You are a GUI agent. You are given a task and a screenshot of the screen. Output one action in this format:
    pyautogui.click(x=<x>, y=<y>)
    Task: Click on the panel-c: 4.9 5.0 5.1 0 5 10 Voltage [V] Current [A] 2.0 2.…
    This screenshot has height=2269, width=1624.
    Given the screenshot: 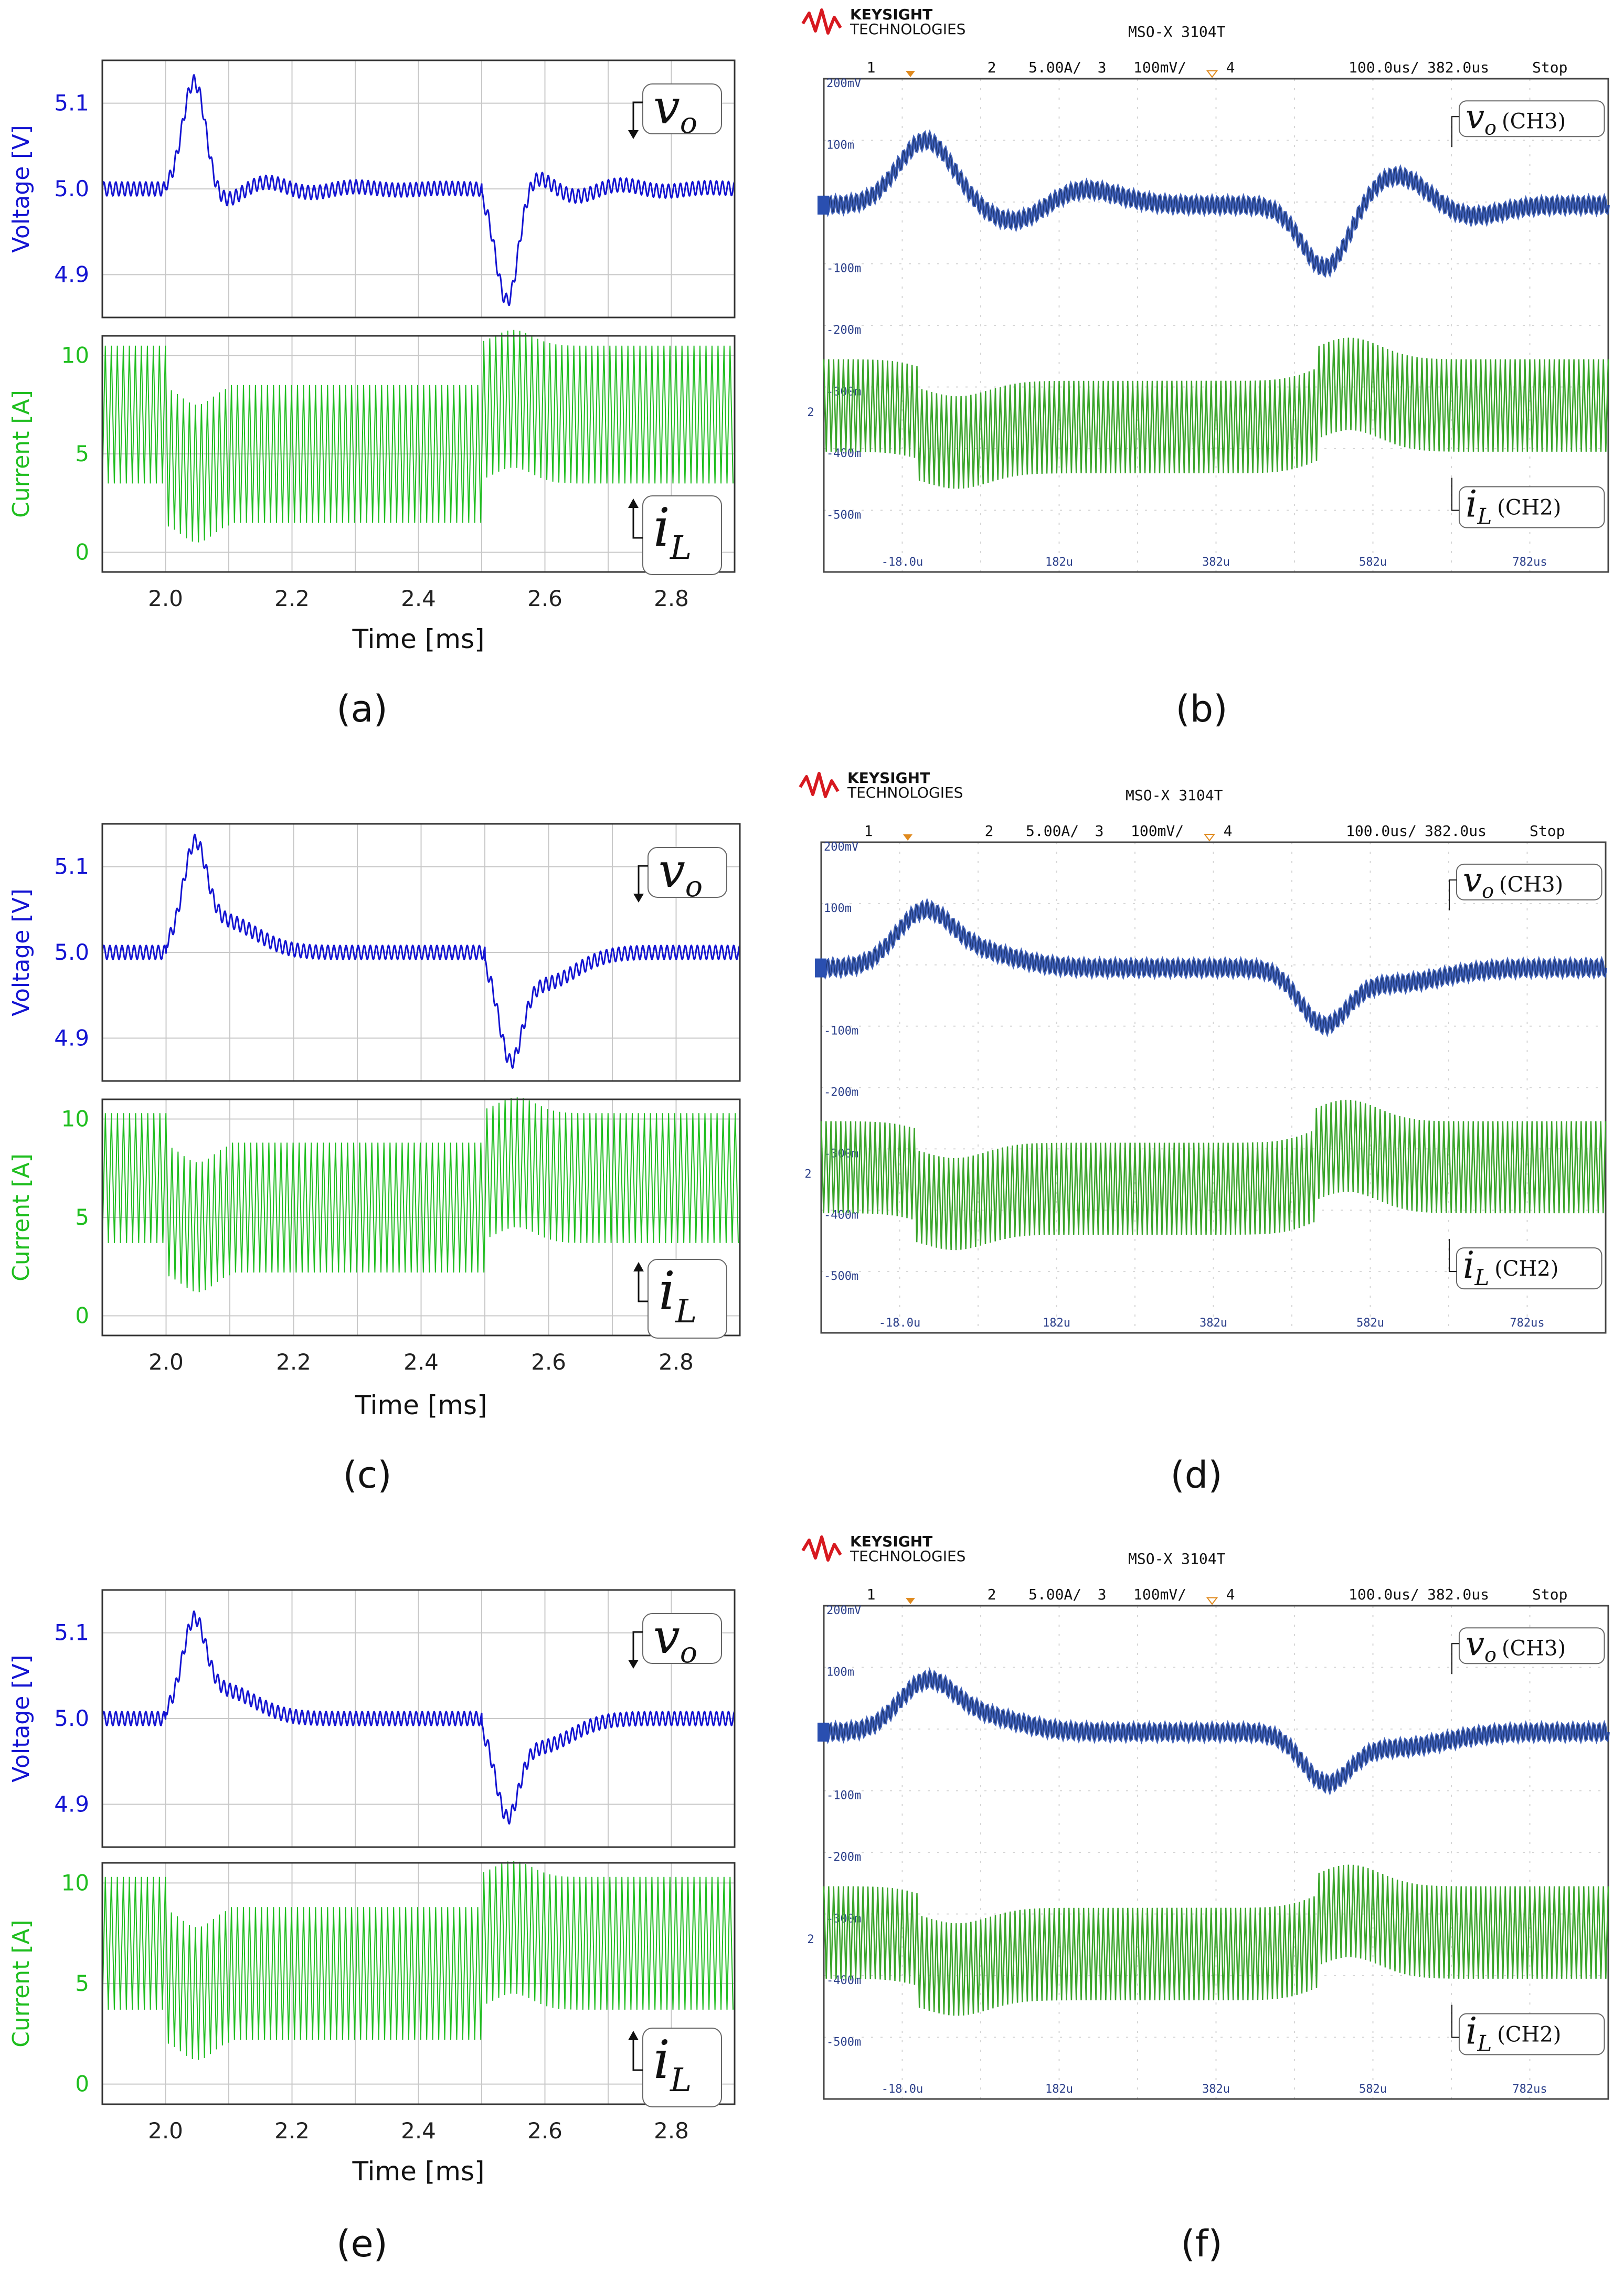 What is the action you would take?
    pyautogui.click(x=375, y=1160)
    